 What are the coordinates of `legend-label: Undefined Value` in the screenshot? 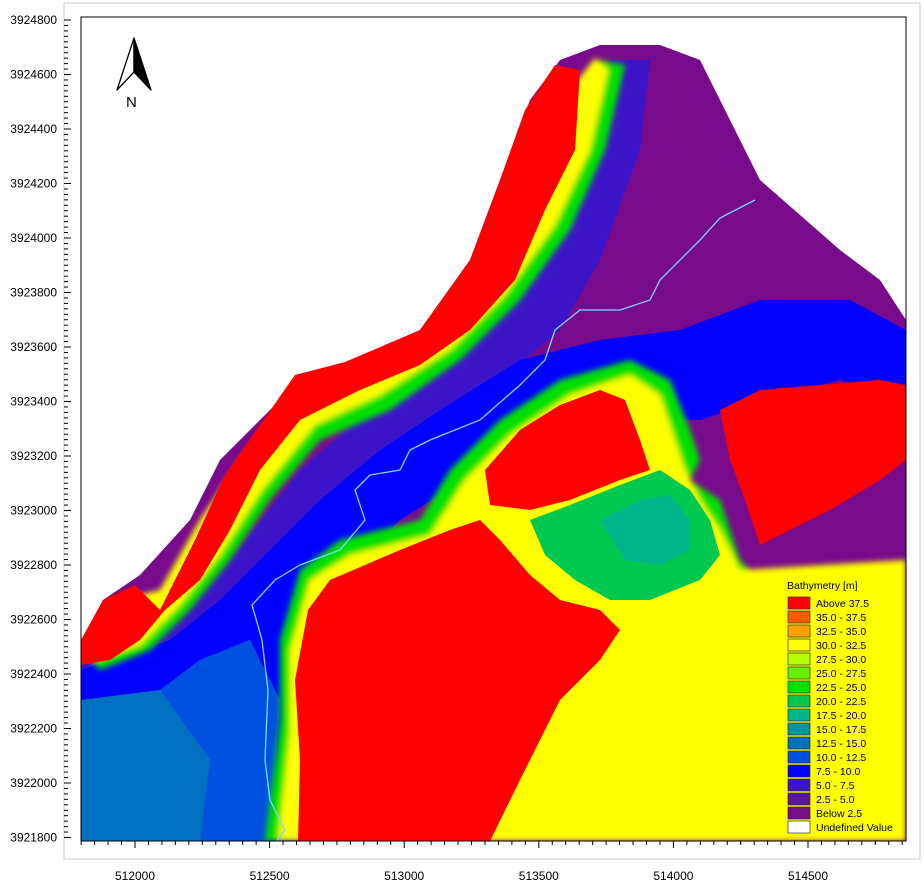 It's located at (854, 828).